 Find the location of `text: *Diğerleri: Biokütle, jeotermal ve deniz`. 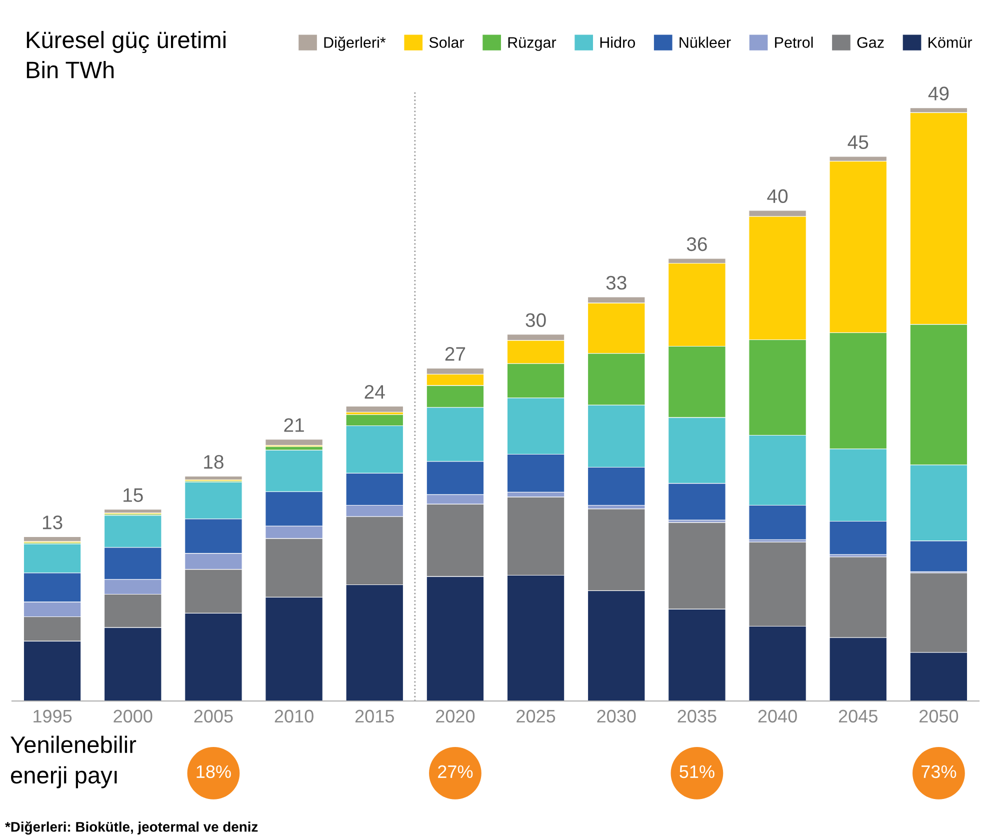

text: *Diğerleri: Biokütle, jeotermal ve deniz is located at coordinates (131, 828).